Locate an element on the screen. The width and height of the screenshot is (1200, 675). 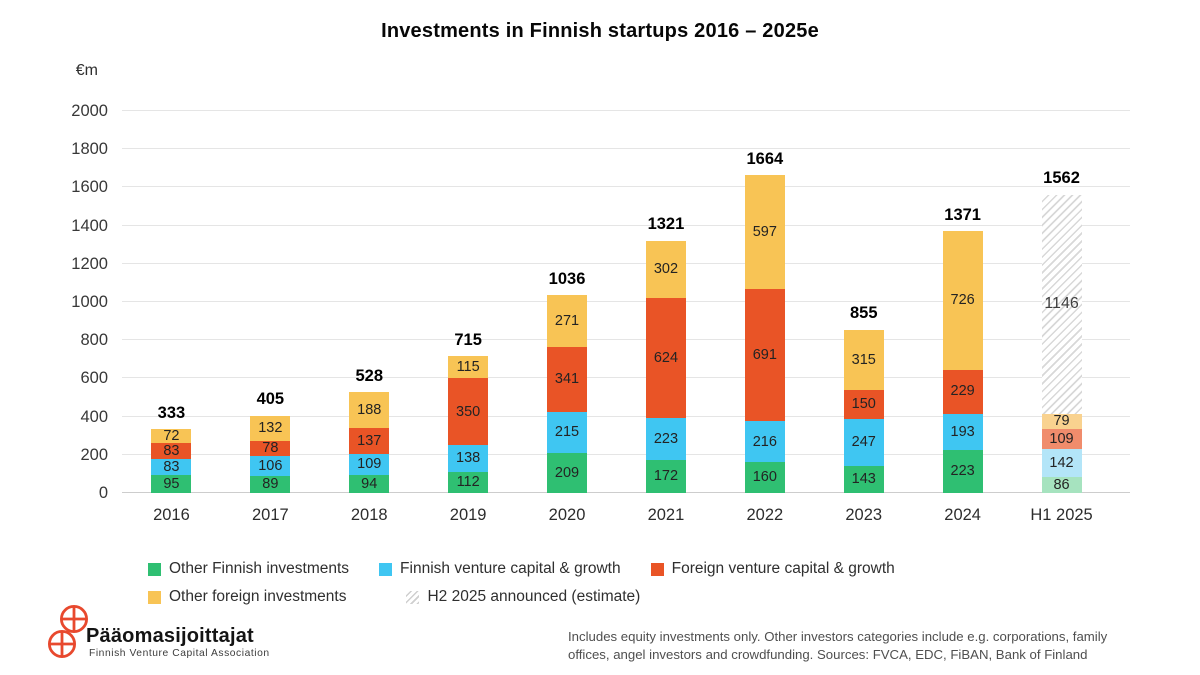
bar-column-2017: 89 106 78 132 405 2017 is located at coordinates (270, 317).